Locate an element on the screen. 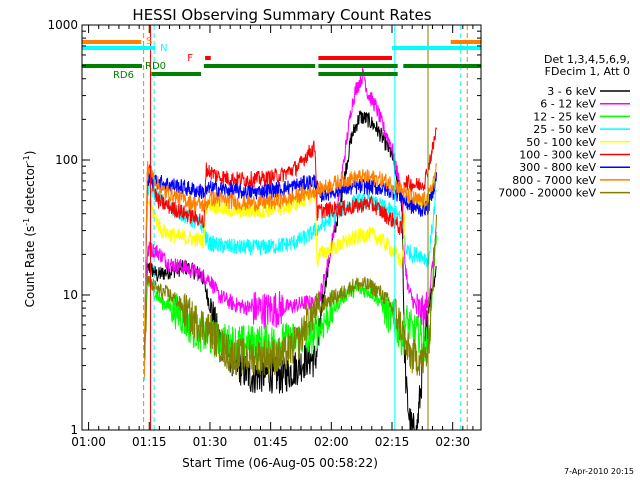 This screenshot has height=480, width=640. x-tick-label-1: 01:00 is located at coordinates (88, 442).